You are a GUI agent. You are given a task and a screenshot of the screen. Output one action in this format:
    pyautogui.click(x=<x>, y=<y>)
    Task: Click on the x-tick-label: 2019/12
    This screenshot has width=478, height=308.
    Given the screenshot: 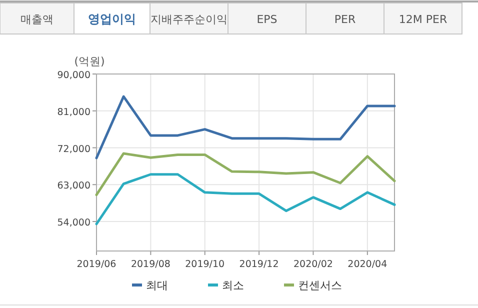 What is the action you would take?
    pyautogui.click(x=259, y=264)
    